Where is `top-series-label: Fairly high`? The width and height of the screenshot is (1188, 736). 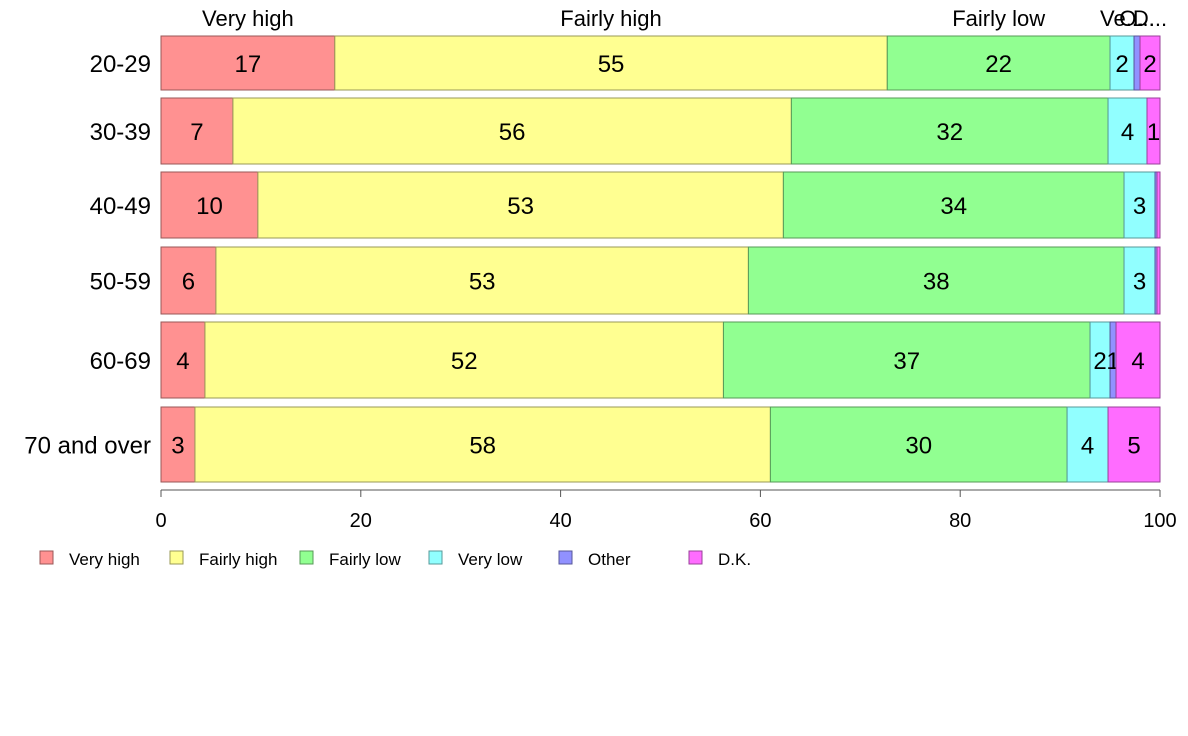
top-series-label: Fairly high is located at coordinates (610, 18).